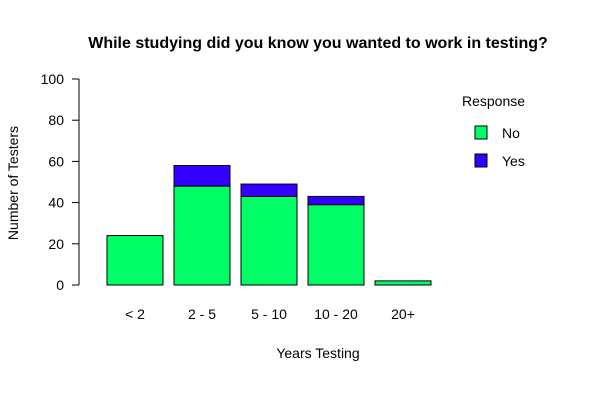 Image resolution: width=600 pixels, height=400 pixels. I want to click on y-tick-label: 60, so click(56, 161).